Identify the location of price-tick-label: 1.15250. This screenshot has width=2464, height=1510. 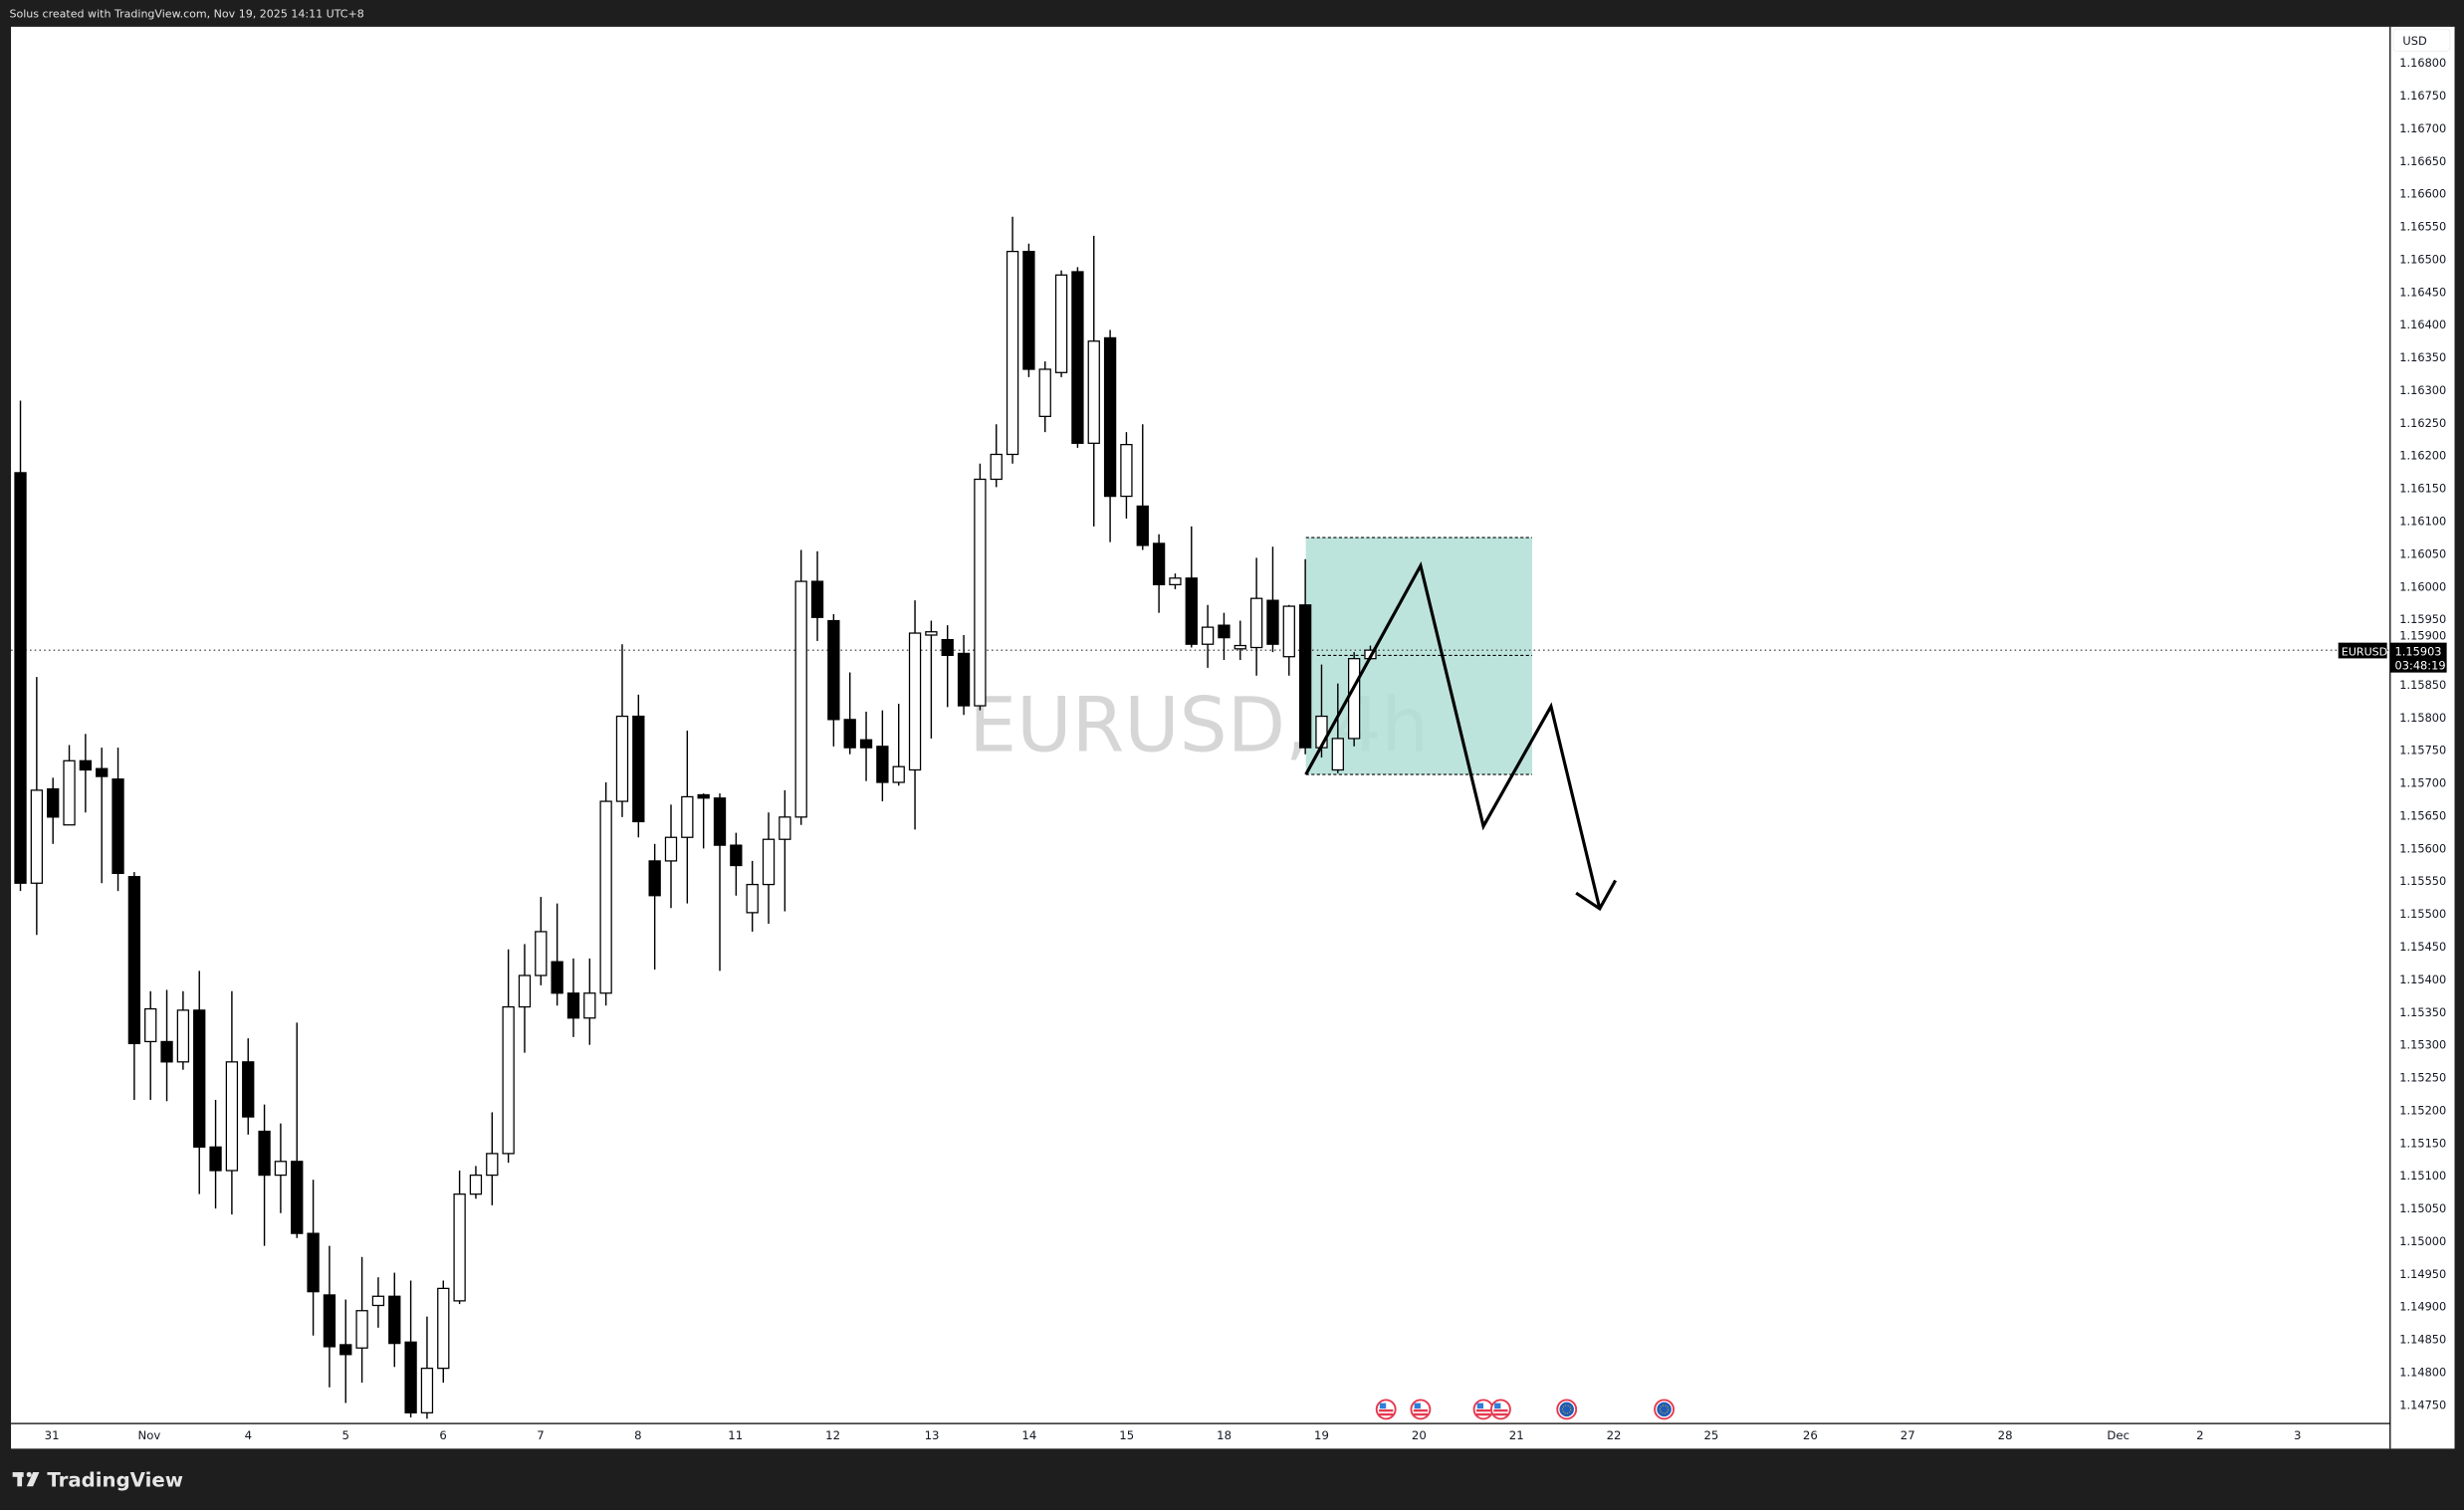
(2422, 1078).